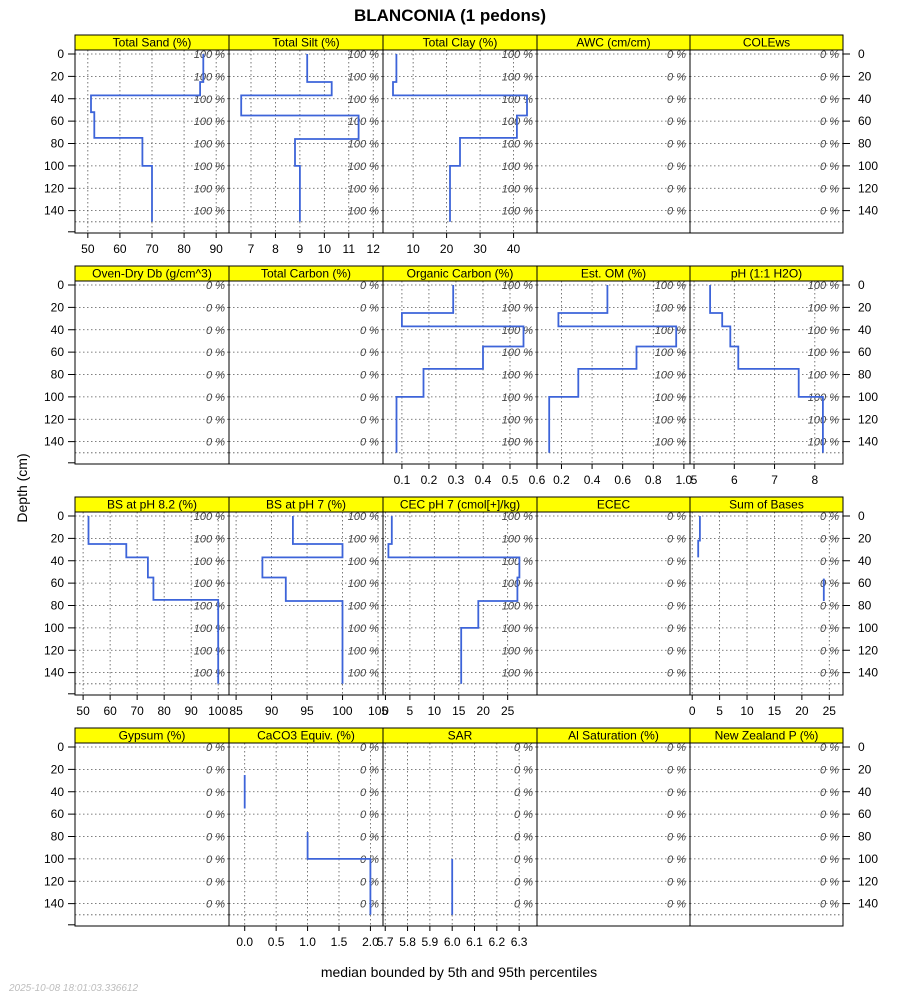 Image resolution: width=900 pixels, height=1000 pixels. Describe the element at coordinates (802, 711) in the screenshot. I see `x-tick-label: 20` at that location.